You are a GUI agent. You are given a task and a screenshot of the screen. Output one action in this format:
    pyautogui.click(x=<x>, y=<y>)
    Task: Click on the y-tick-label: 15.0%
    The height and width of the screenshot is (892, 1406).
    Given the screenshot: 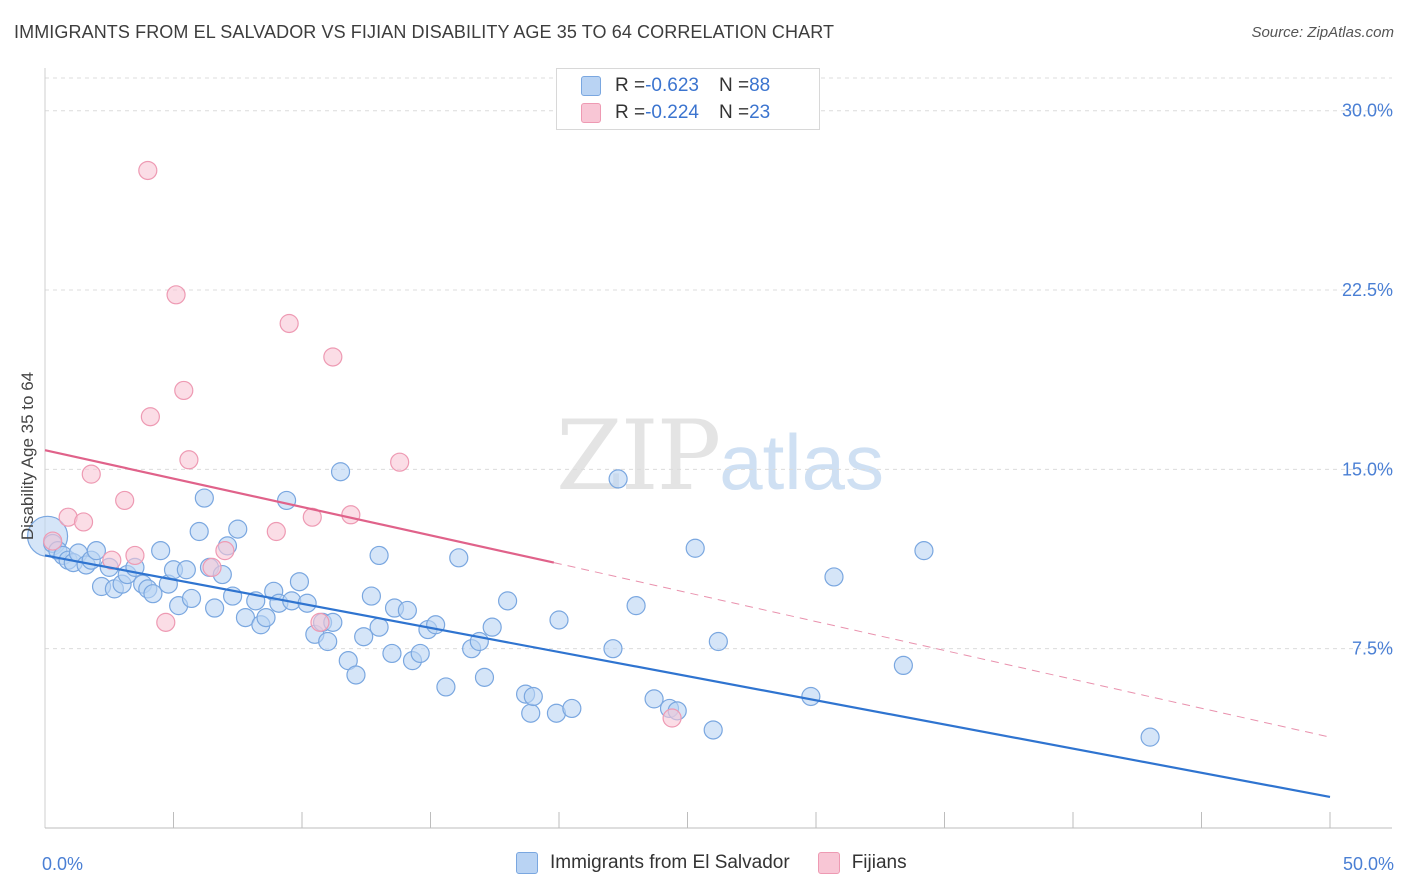 What is the action you would take?
    pyautogui.click(x=1367, y=469)
    